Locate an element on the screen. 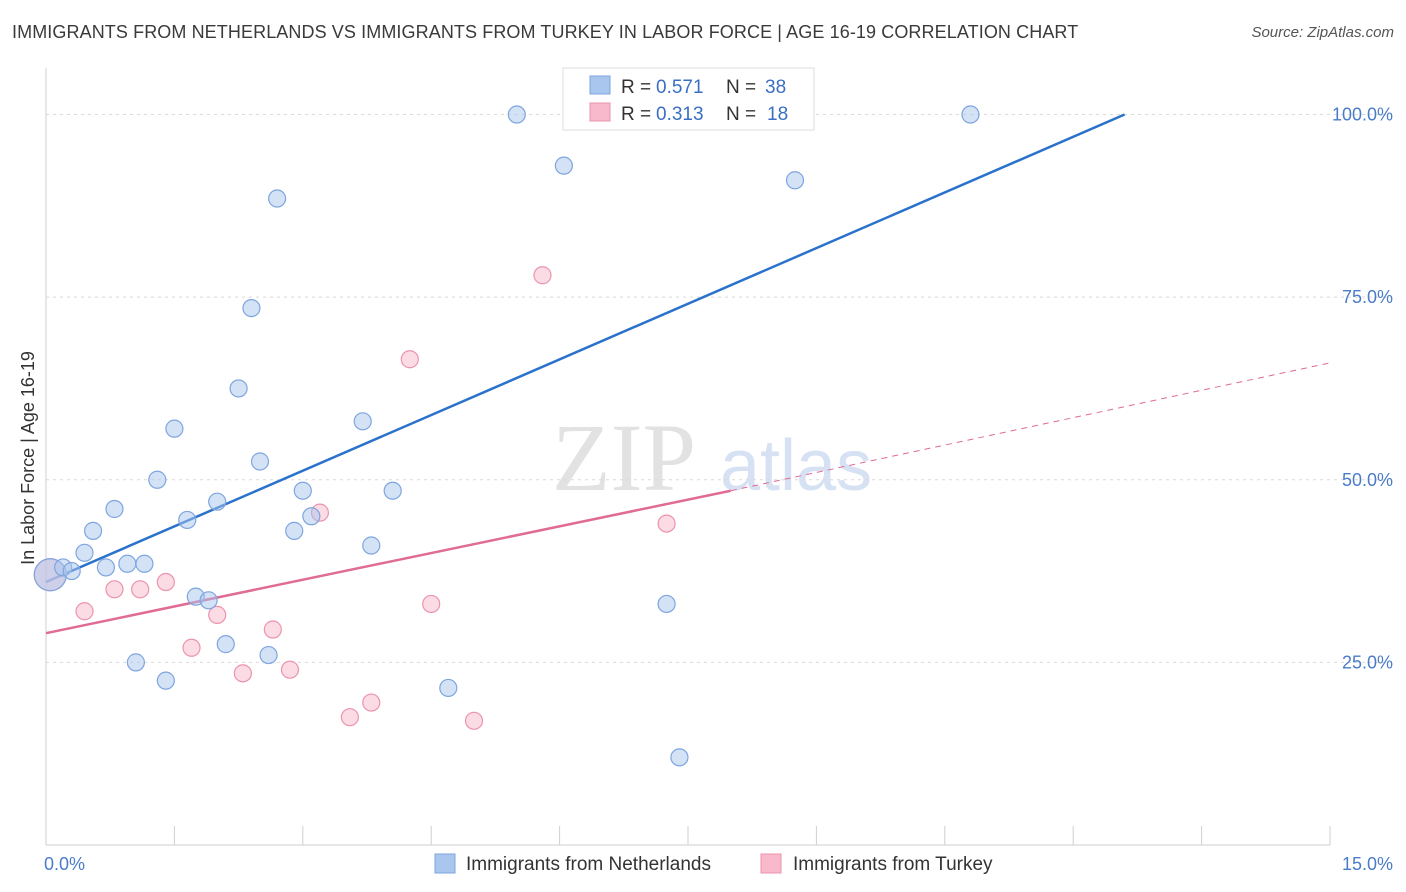 This screenshot has width=1406, height=892. bottom-legend-swatch-netherlands is located at coordinates (445, 863).